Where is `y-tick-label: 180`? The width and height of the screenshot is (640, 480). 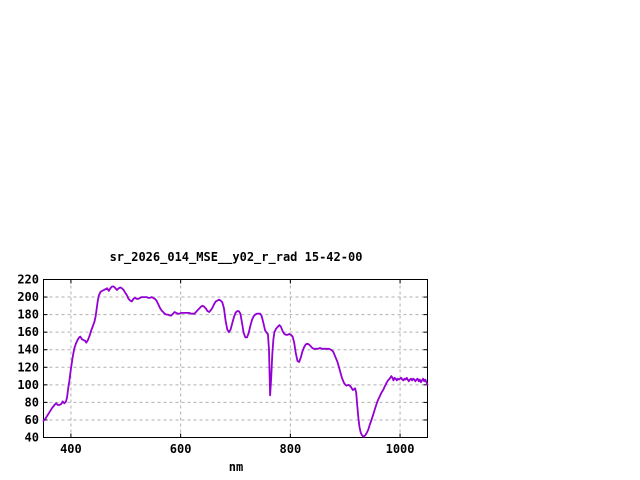
y-tick-label: 180 is located at coordinates (28, 315).